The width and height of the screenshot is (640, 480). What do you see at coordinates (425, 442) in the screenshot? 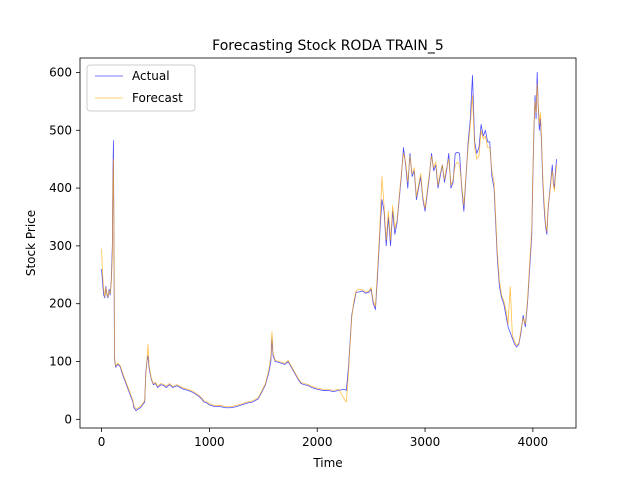
I see `x-tick-label: 3000` at bounding box center [425, 442].